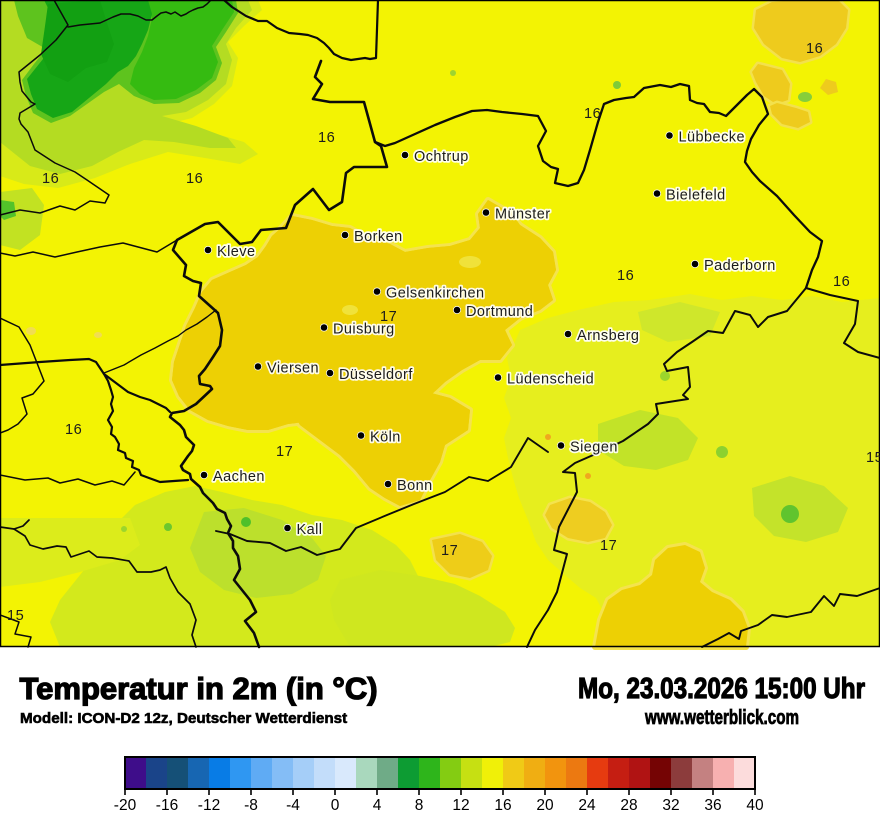 The image size is (880, 830). Describe the element at coordinates (441, 157) in the screenshot. I see `svg-text: Ochtrup` at that location.